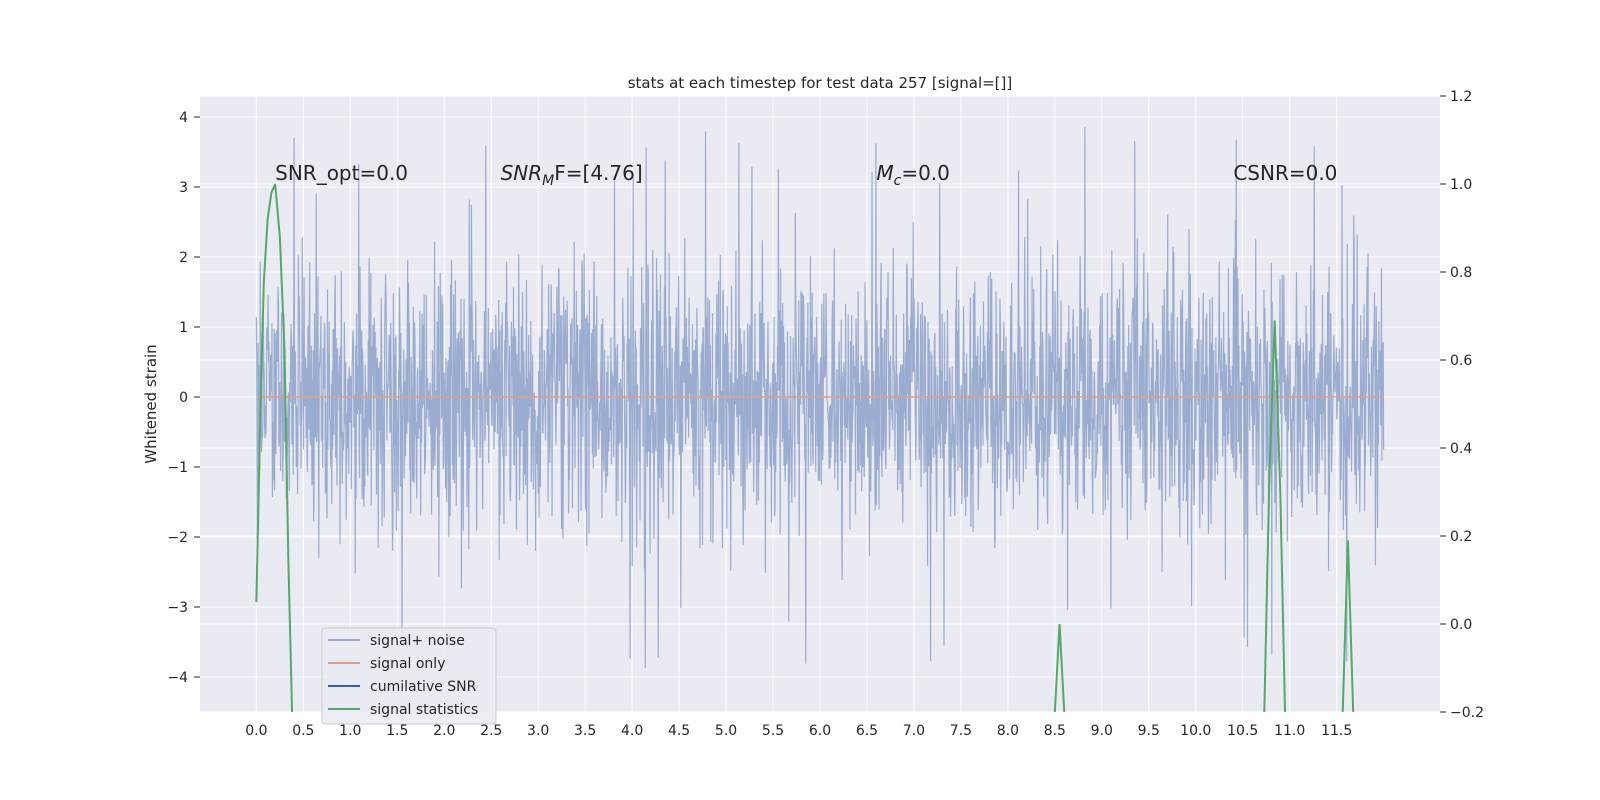  I want to click on annotation-mc: Mc=0.0, so click(913, 175).